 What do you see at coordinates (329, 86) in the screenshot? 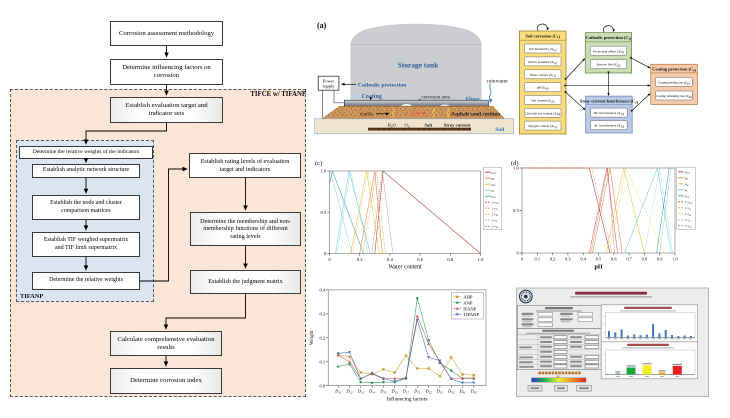
I see `svg-text: supply` at bounding box center [329, 86].